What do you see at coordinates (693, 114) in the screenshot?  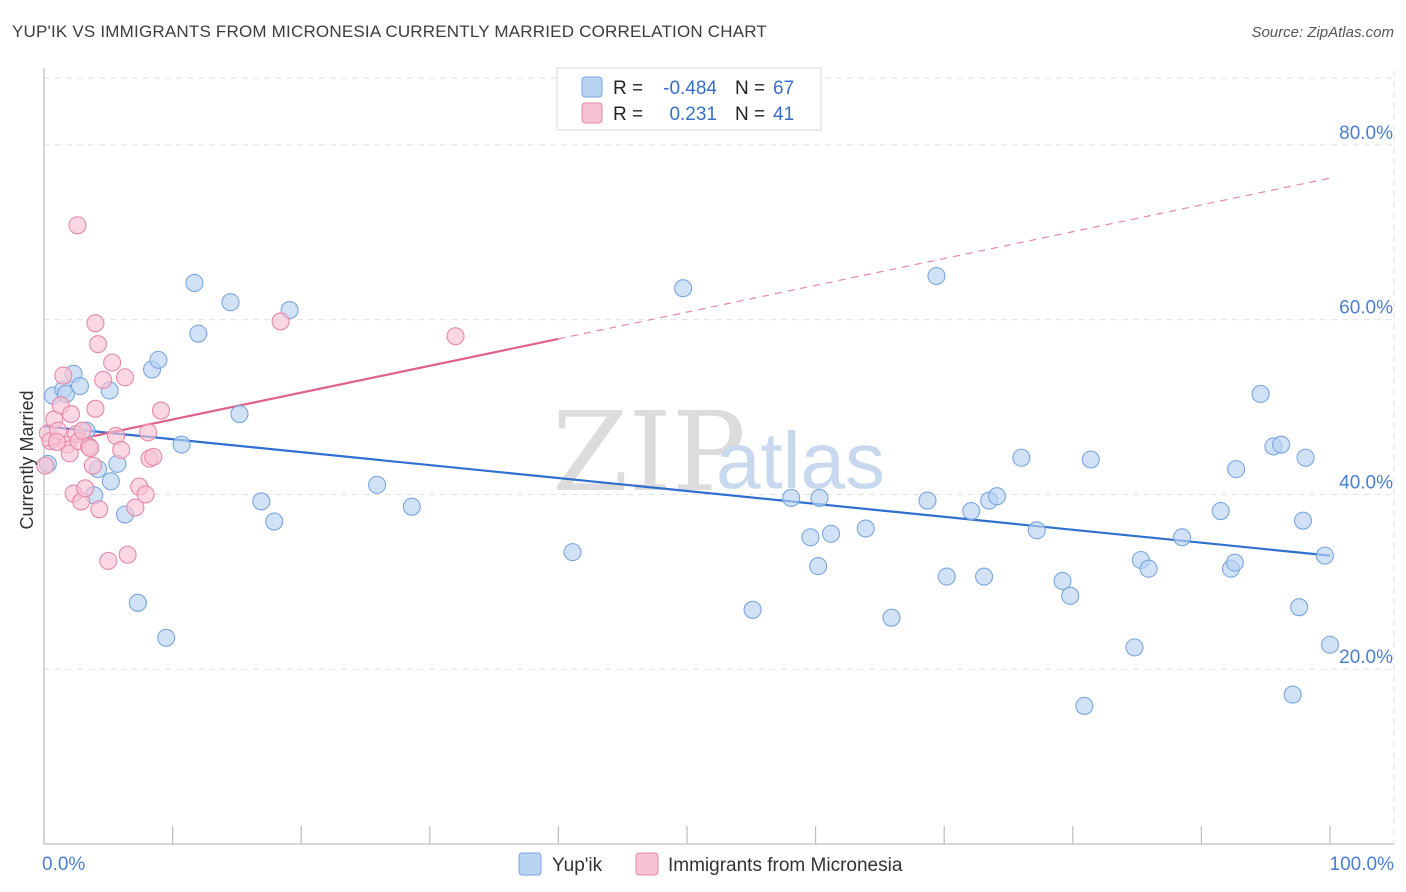 I see `legend-r-value-1: 0.231` at bounding box center [693, 114].